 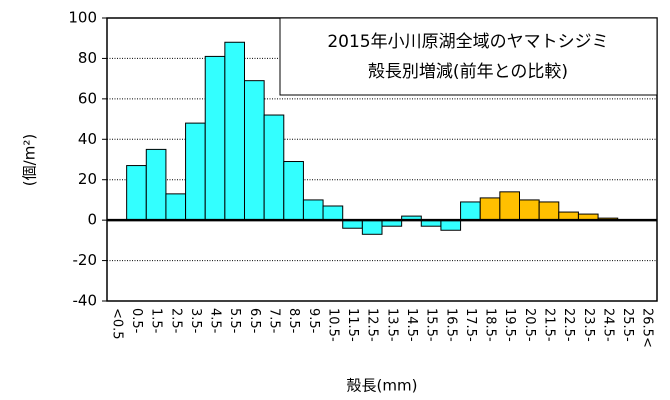 What do you see at coordinates (352, 325) in the screenshot?
I see `x-tick-label: 11.5-` at bounding box center [352, 325].